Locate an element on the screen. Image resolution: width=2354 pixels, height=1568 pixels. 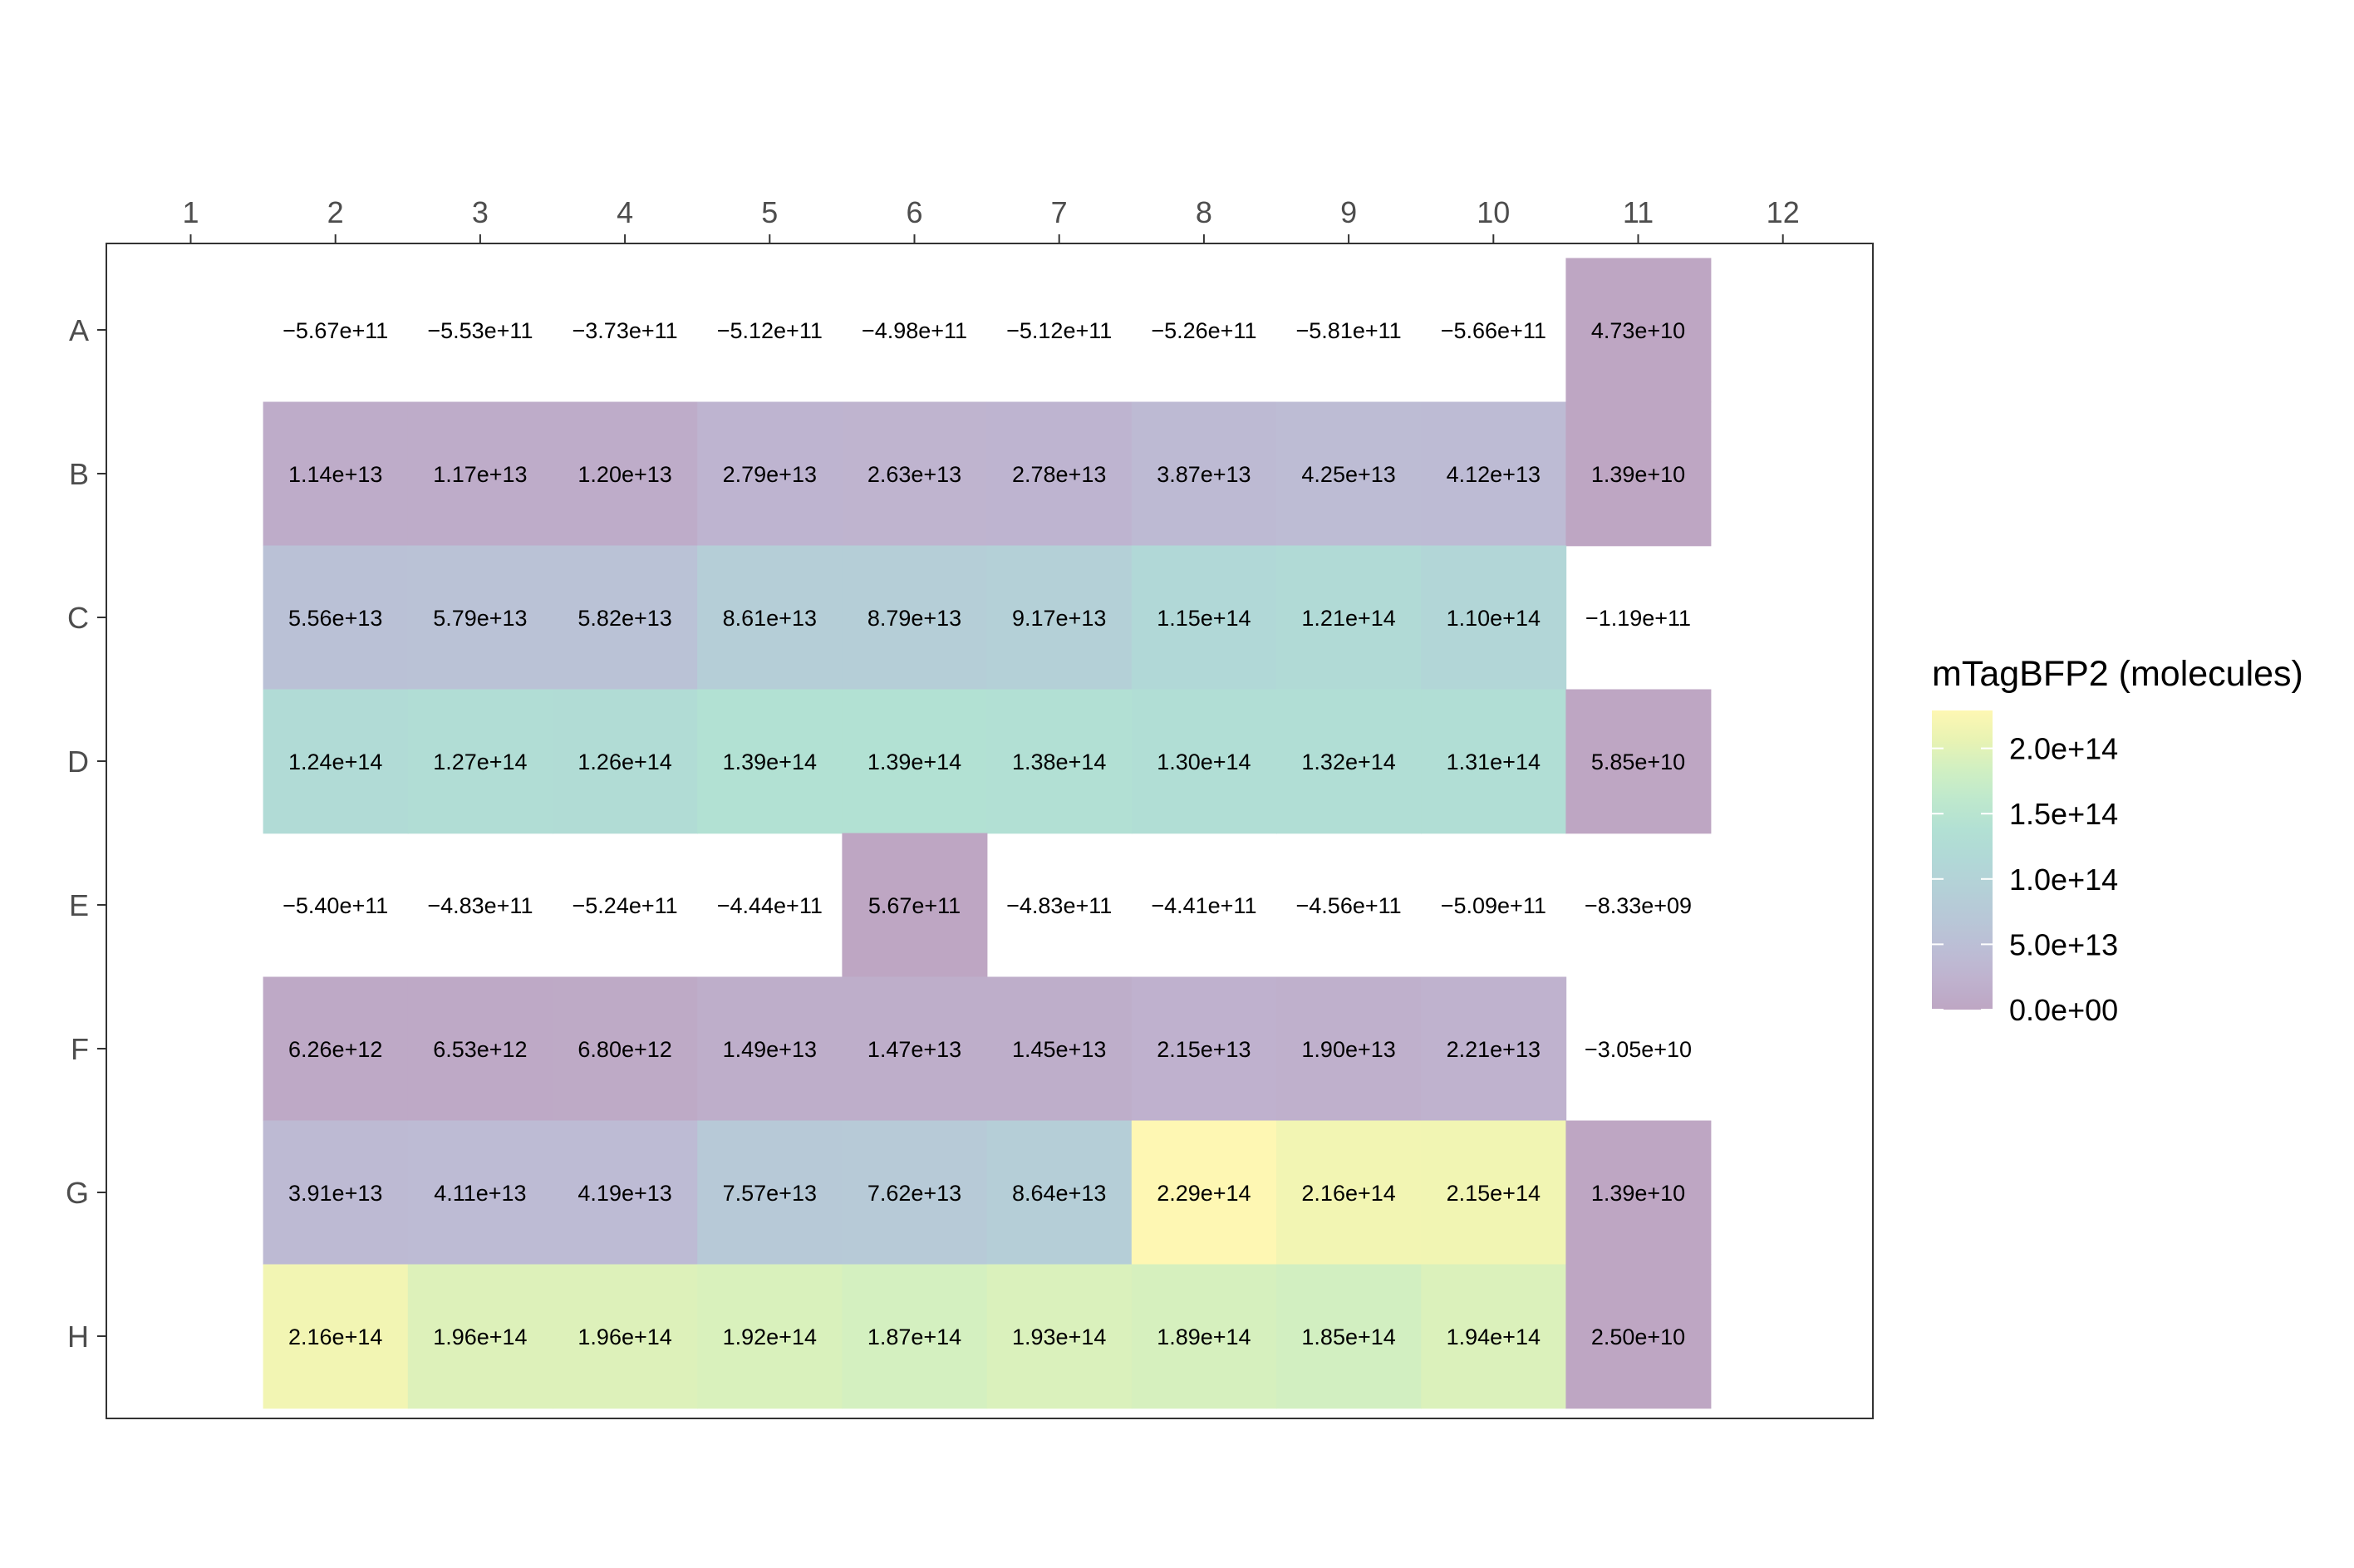
x-tick-label-4: 4 is located at coordinates (625, 212).